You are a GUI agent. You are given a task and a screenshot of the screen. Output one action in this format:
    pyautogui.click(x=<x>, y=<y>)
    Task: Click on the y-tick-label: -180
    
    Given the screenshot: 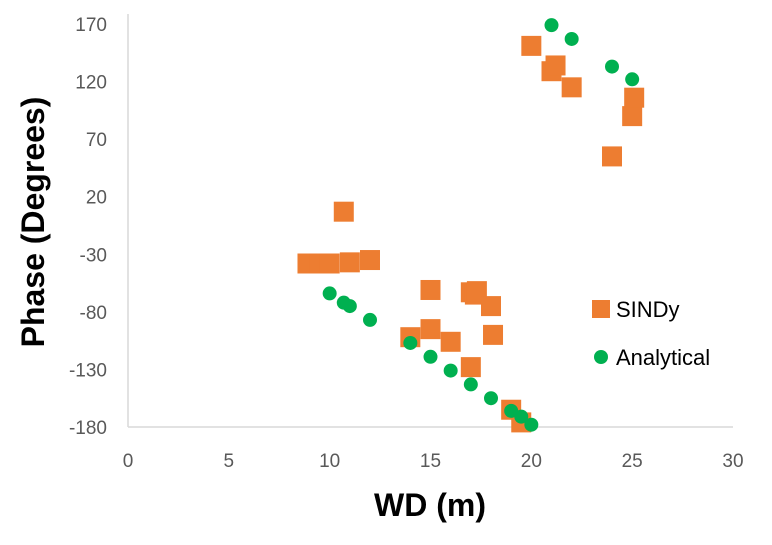 What is the action you would take?
    pyautogui.click(x=88, y=428)
    